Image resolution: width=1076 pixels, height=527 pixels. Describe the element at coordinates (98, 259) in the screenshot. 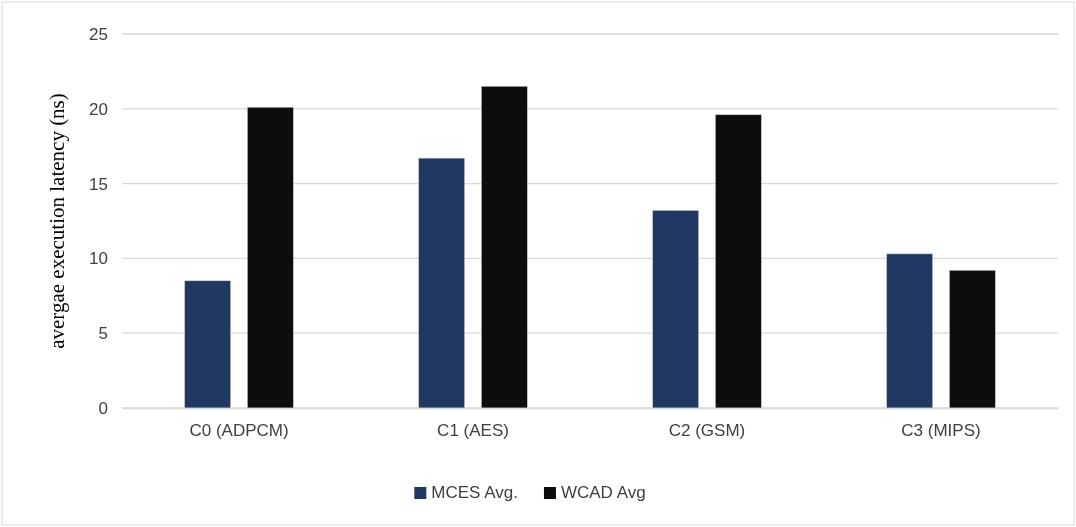

I see `y-tick-label: 10` at that location.